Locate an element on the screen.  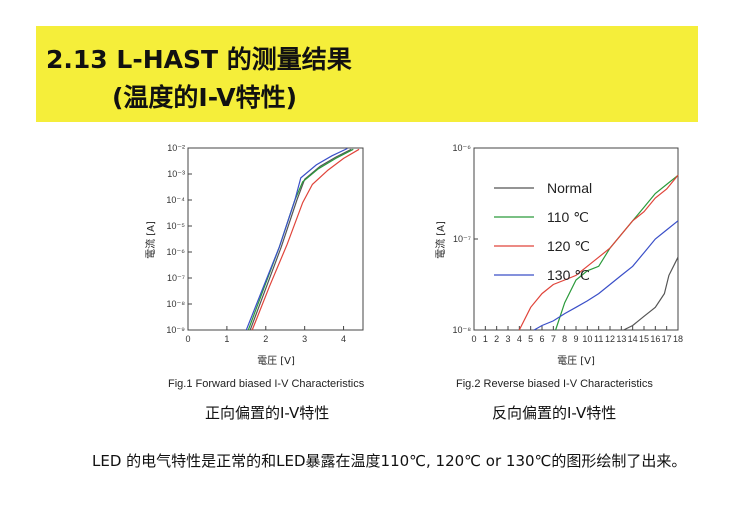
series-line-t110 is located at coordinates (300, 239).